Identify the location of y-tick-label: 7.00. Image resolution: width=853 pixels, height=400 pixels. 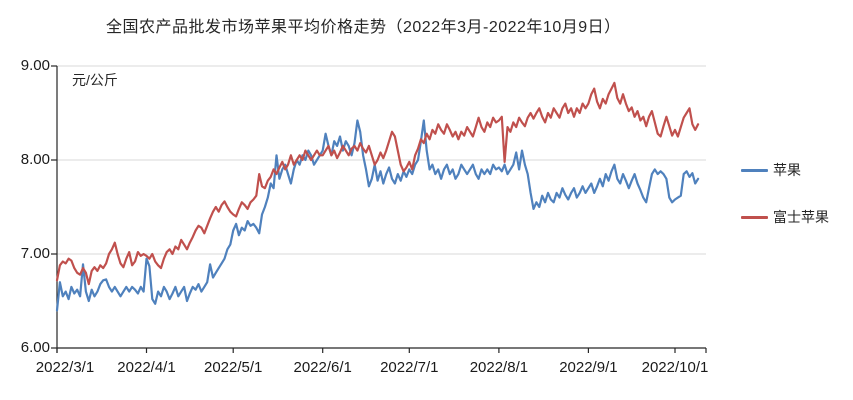
(35, 253).